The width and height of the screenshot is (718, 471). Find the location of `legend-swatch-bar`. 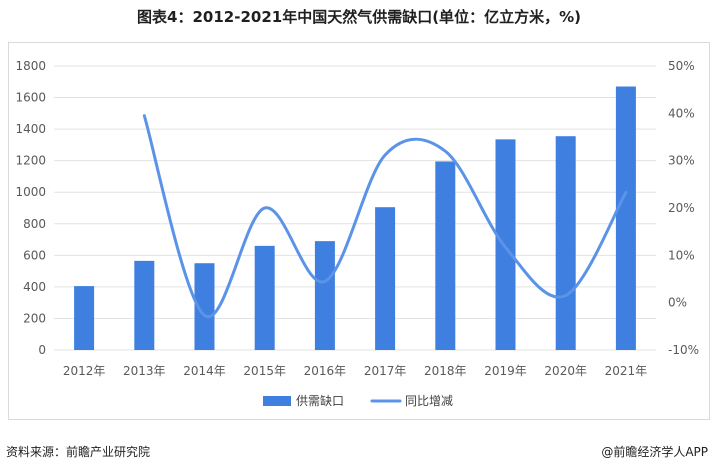

legend-swatch-bar is located at coordinates (277, 401).